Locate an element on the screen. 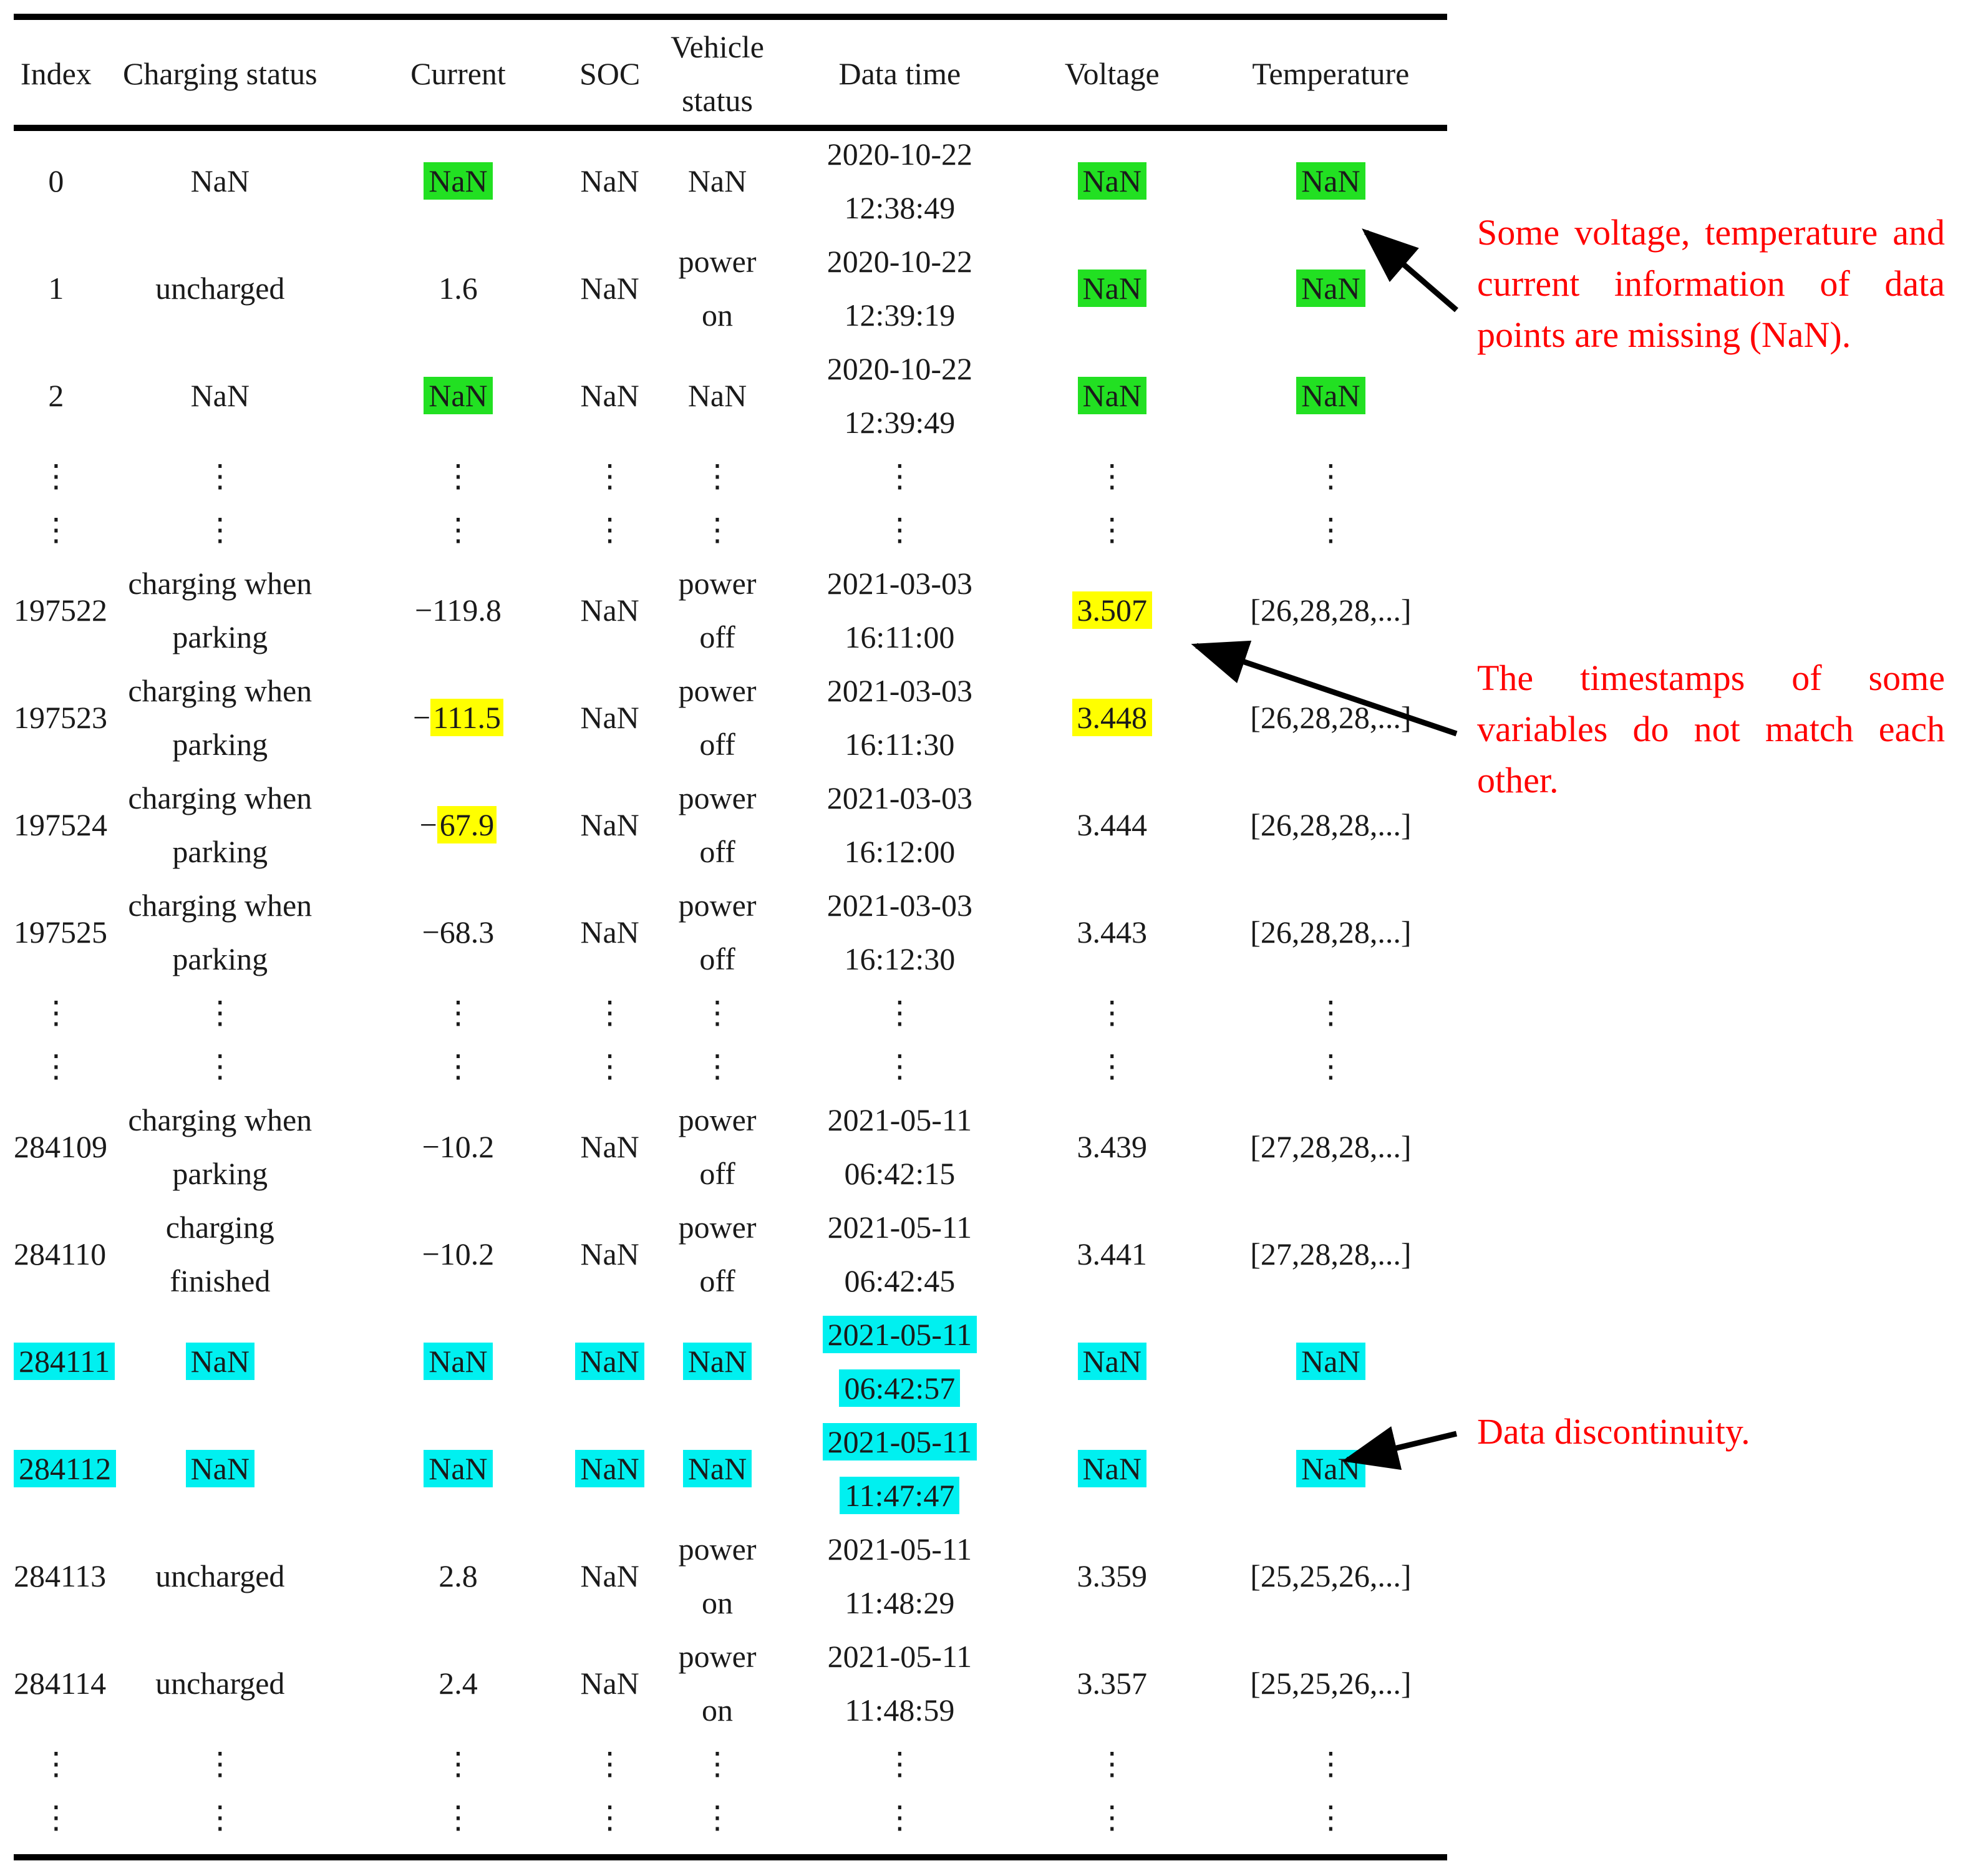 Image resolution: width=1963 pixels, height=1876 pixels. cell-voltage: 3.443 is located at coordinates (1112, 932).